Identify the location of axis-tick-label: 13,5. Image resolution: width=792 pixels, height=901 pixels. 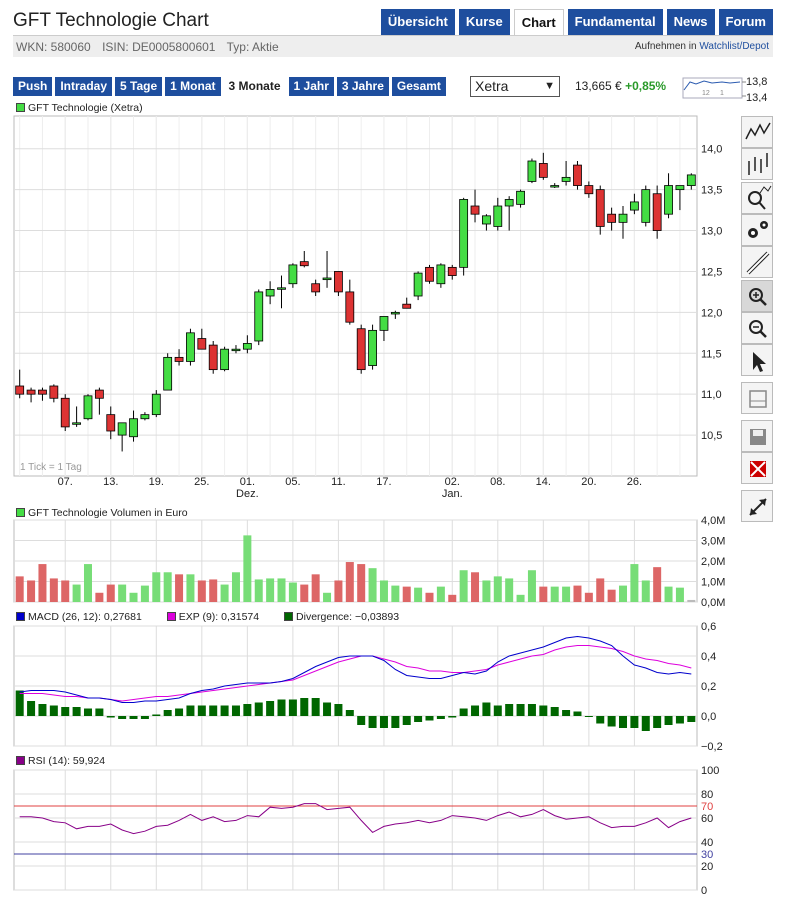
(711, 191).